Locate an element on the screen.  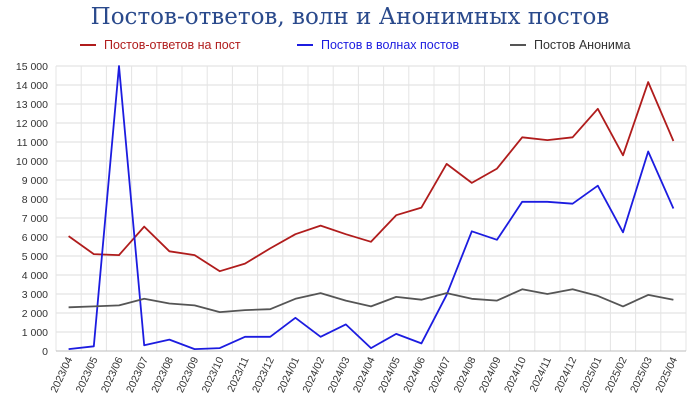
x-tick-label: 2024/01 is located at coordinates (288, 375).